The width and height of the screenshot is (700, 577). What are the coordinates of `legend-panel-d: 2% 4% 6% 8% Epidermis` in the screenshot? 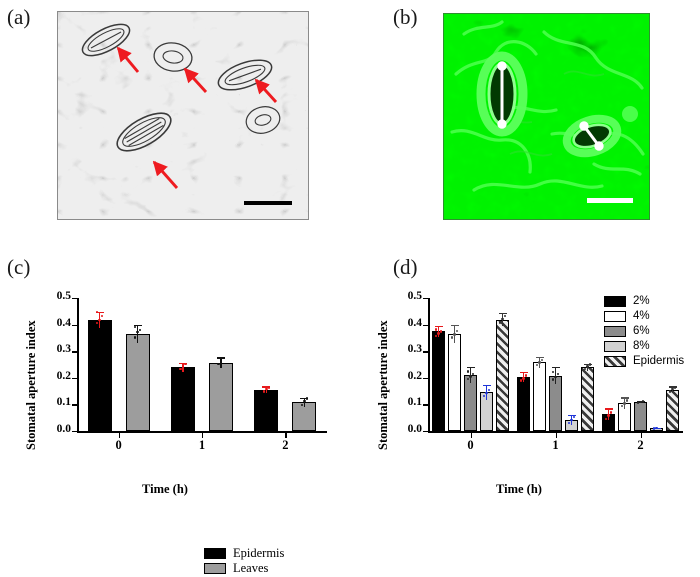 It's located at (644, 332).